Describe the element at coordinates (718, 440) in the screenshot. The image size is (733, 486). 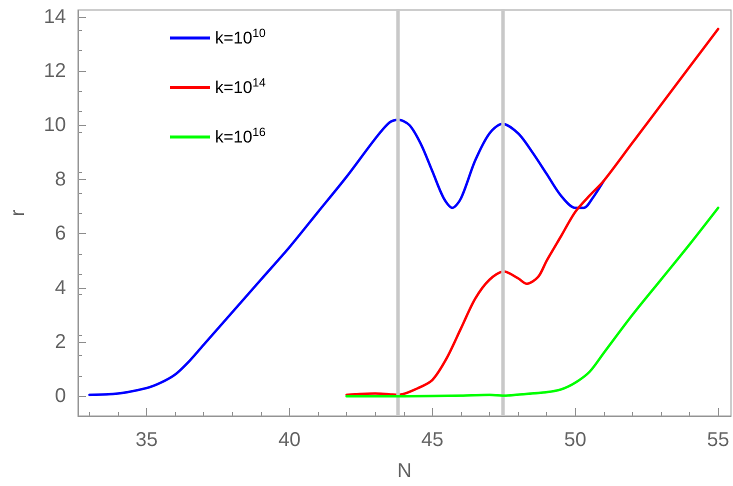
I see `x-tick-label: 55` at that location.